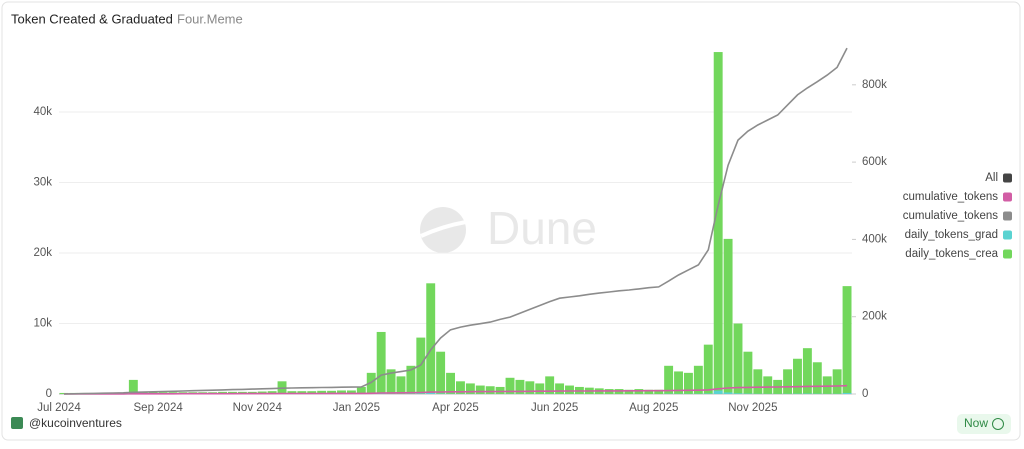 This screenshot has height=449, width=1024. Describe the element at coordinates (443, 230) in the screenshot. I see `watermark-logo` at that location.